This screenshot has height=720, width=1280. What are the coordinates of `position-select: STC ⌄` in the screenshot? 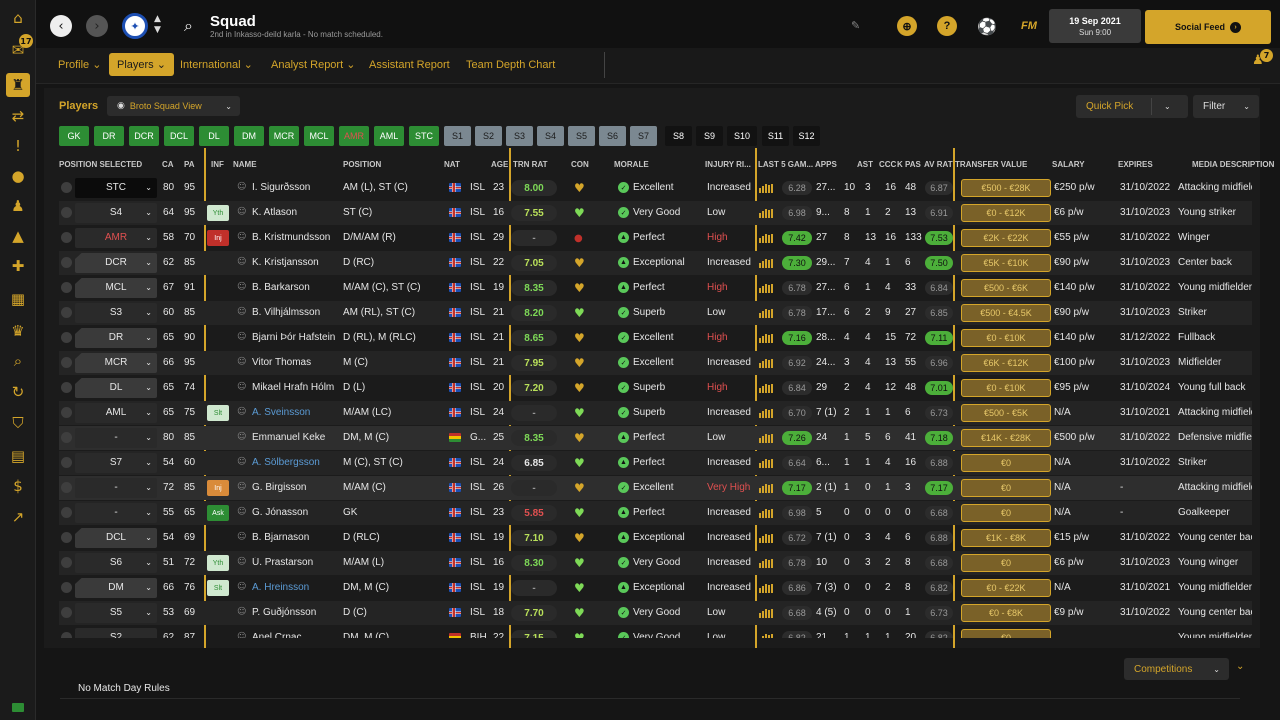 It's located at (116, 188).